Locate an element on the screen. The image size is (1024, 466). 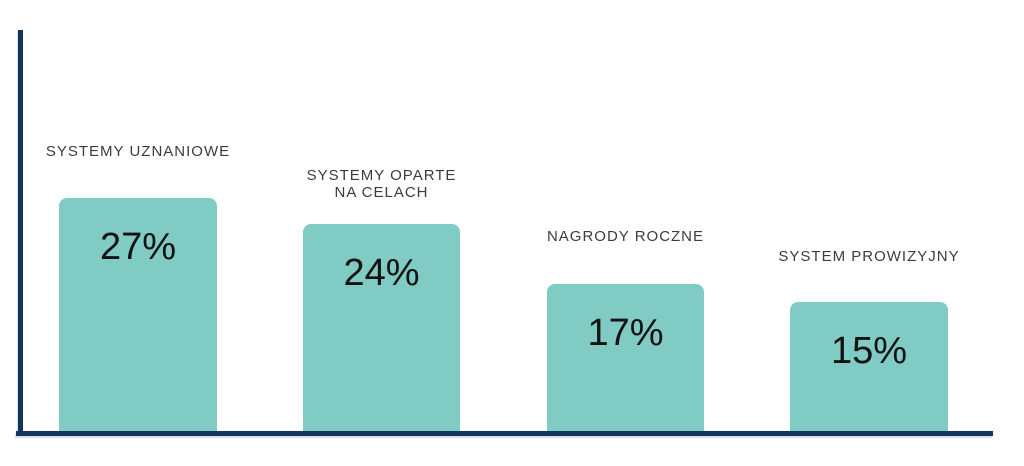
category-label: NAGRODY ROCZNE is located at coordinates (626, 236).